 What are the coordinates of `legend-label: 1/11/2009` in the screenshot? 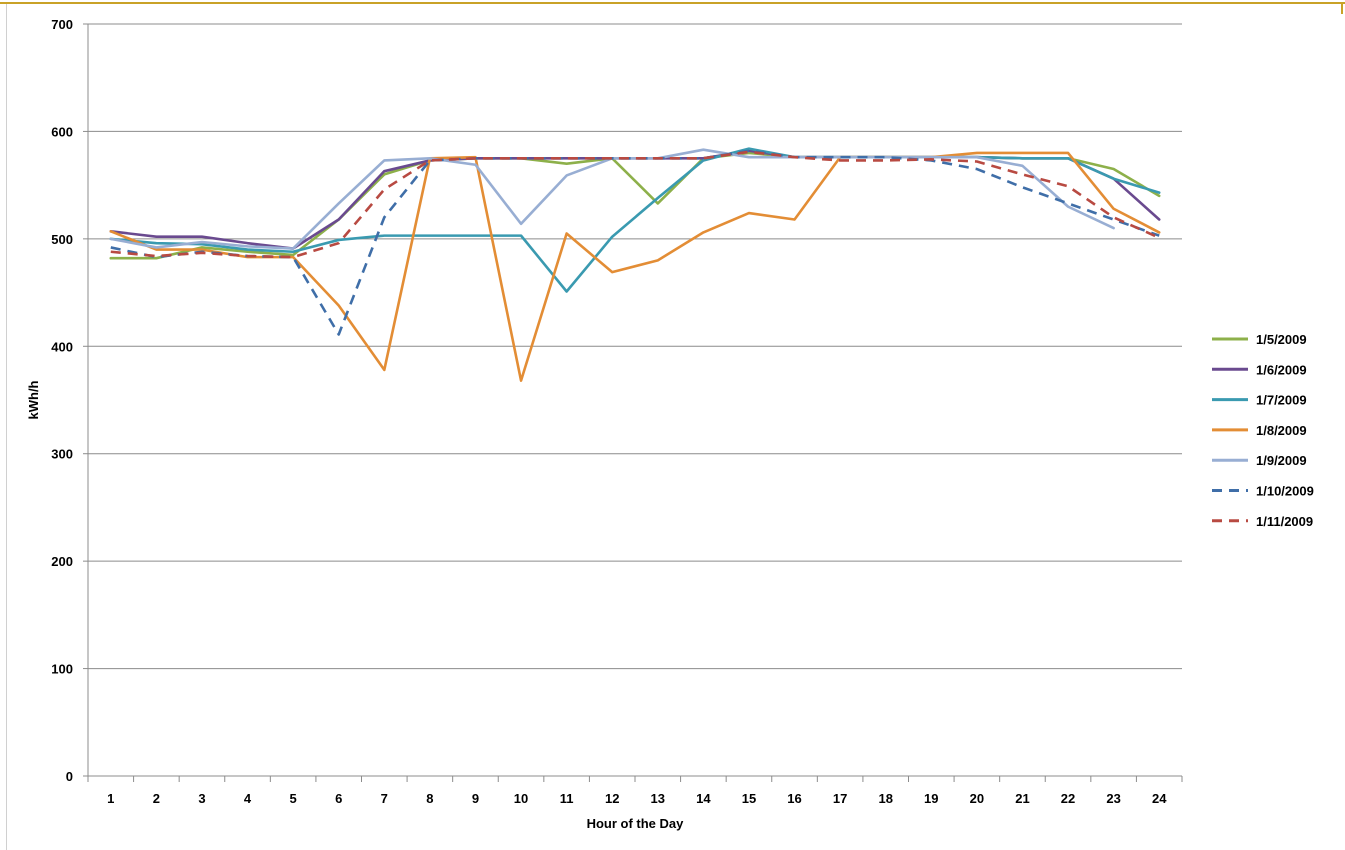 It's located at (1284, 521).